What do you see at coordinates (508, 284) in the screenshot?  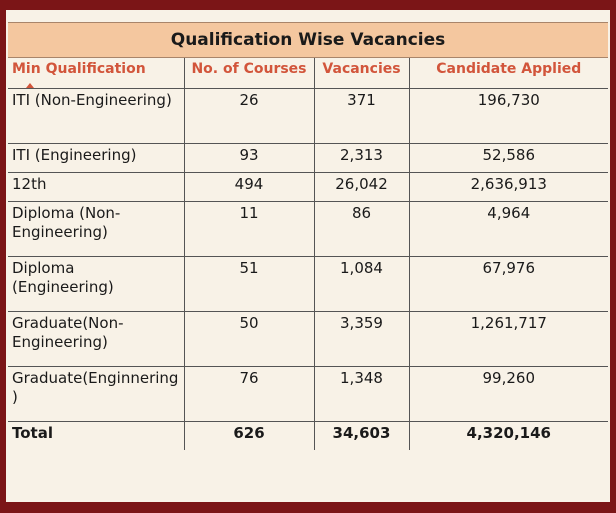 I see `cell: 67,976` at bounding box center [508, 284].